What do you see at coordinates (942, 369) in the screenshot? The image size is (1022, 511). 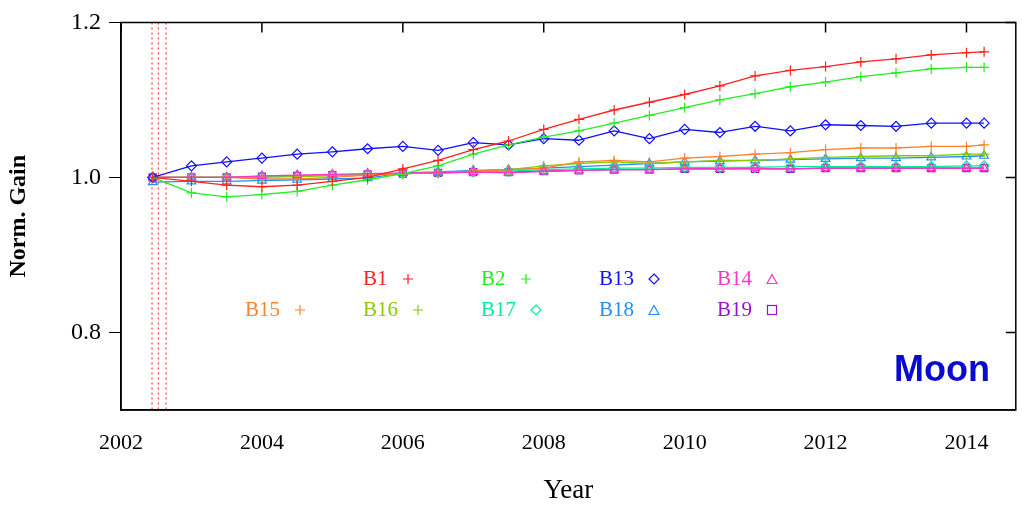 I see `annotation: Moon` at bounding box center [942, 369].